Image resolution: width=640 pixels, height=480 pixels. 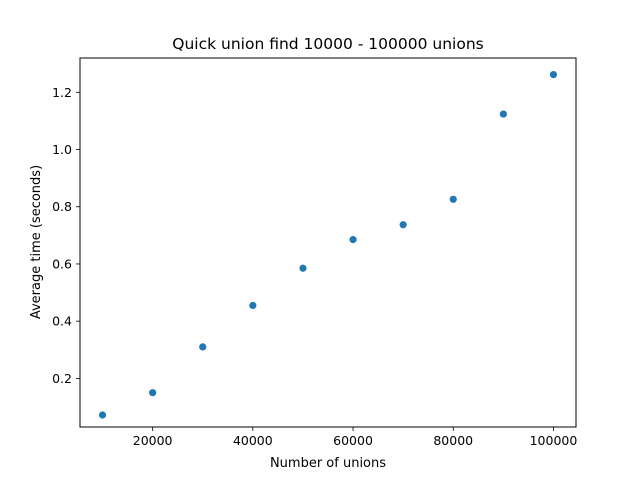 What do you see at coordinates (62, 92) in the screenshot?
I see `y-tick-label: 1.2` at bounding box center [62, 92].